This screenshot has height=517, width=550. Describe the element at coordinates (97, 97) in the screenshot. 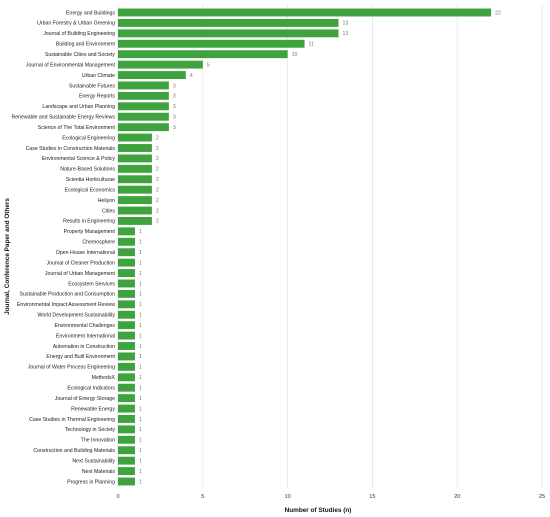

I see `category-label: Energy Reports` at that location.